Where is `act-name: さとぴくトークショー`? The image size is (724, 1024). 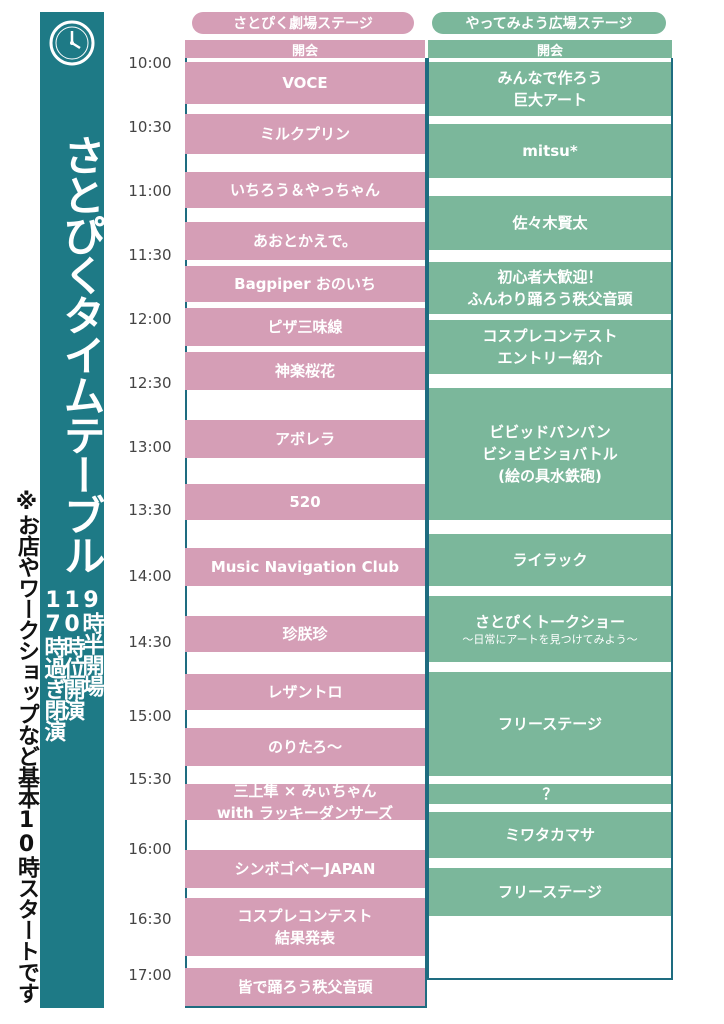
act-name: さとぴくトークショー is located at coordinates (549, 622).